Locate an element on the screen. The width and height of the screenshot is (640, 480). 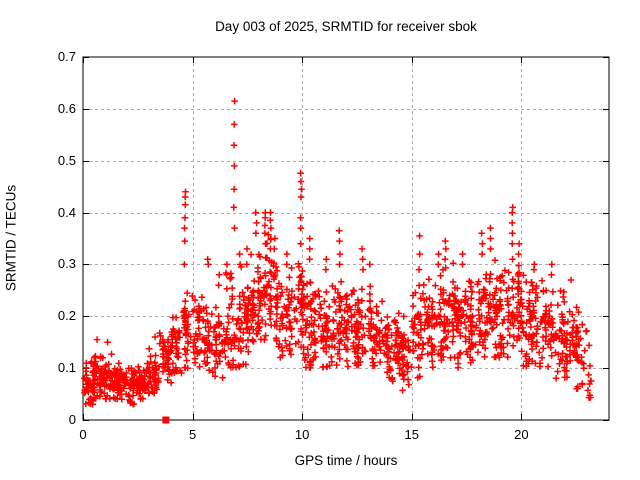
y-tick-label: 0.6 is located at coordinates (66, 108).